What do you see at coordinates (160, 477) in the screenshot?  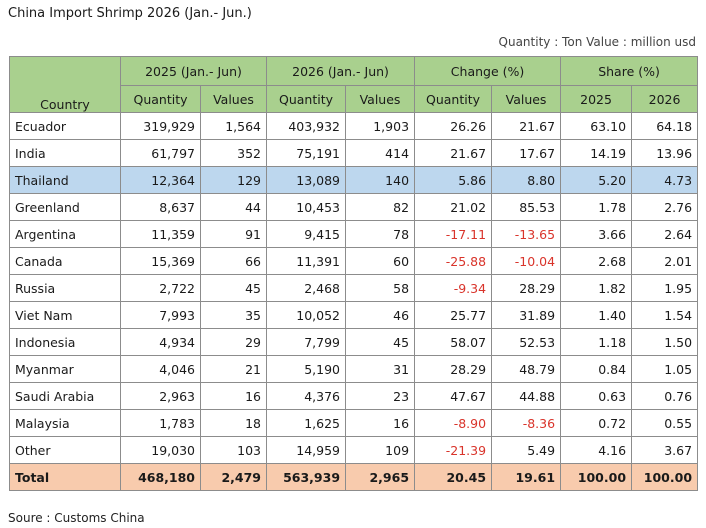 I see `quantity-2025-cell: 468,180` at bounding box center [160, 477].